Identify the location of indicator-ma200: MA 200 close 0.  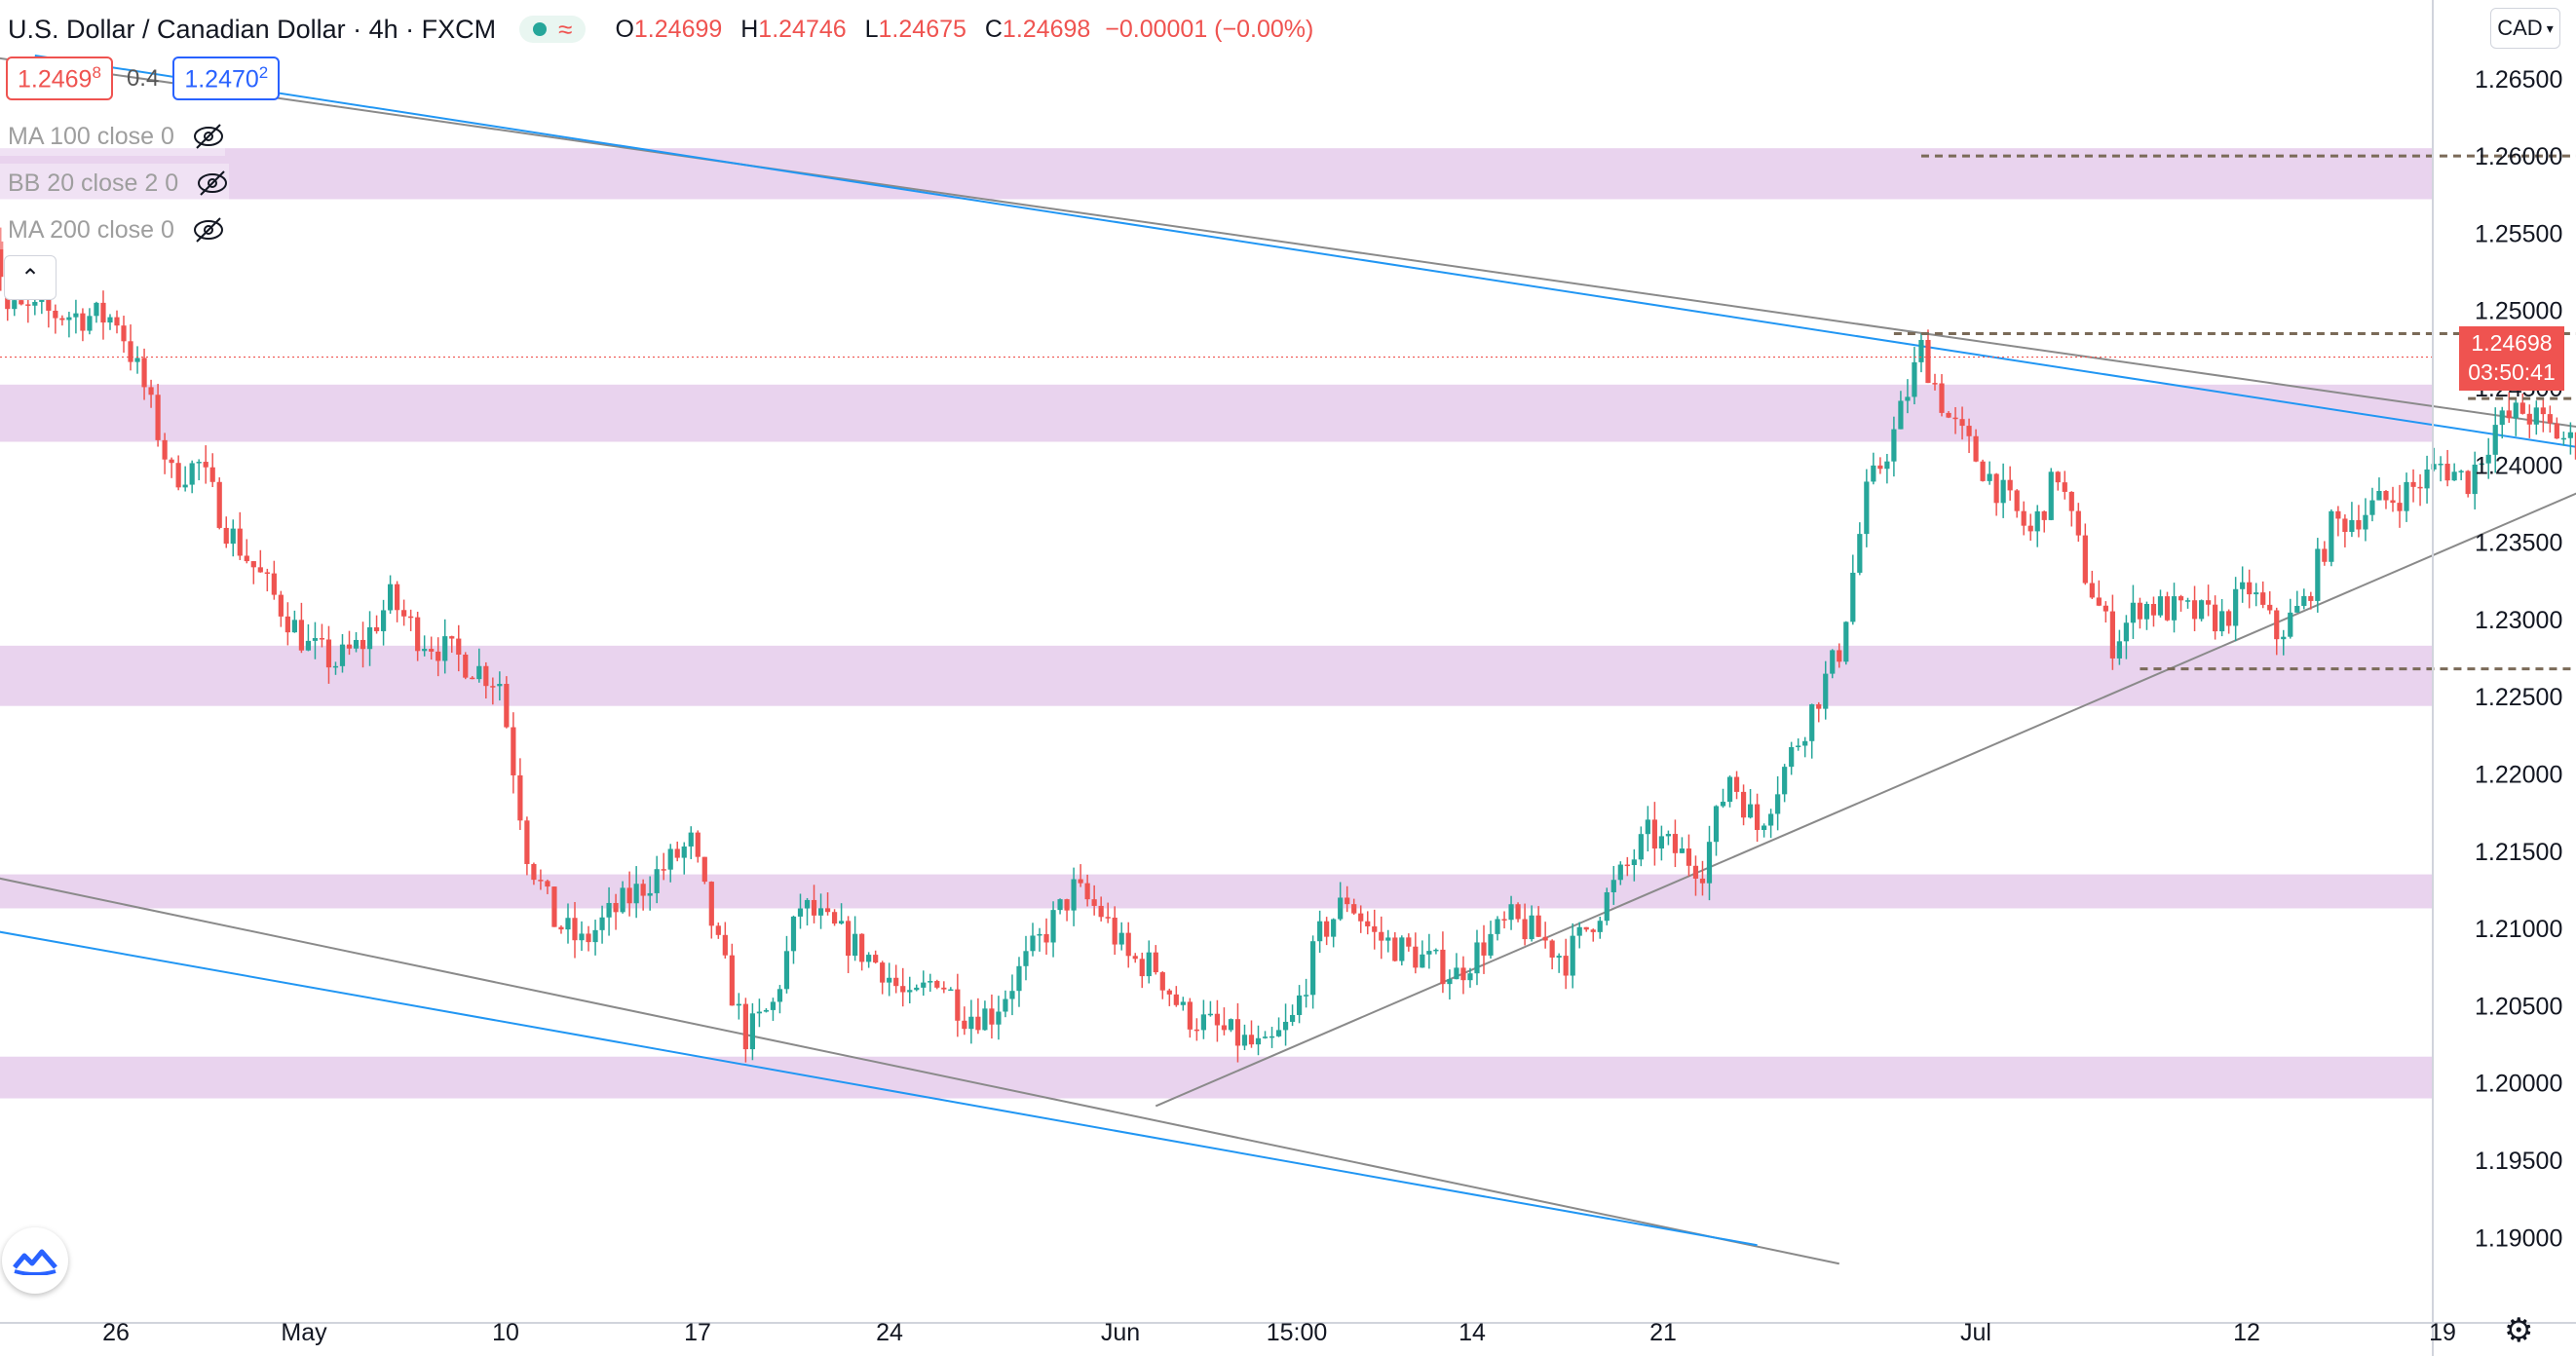
(112, 230).